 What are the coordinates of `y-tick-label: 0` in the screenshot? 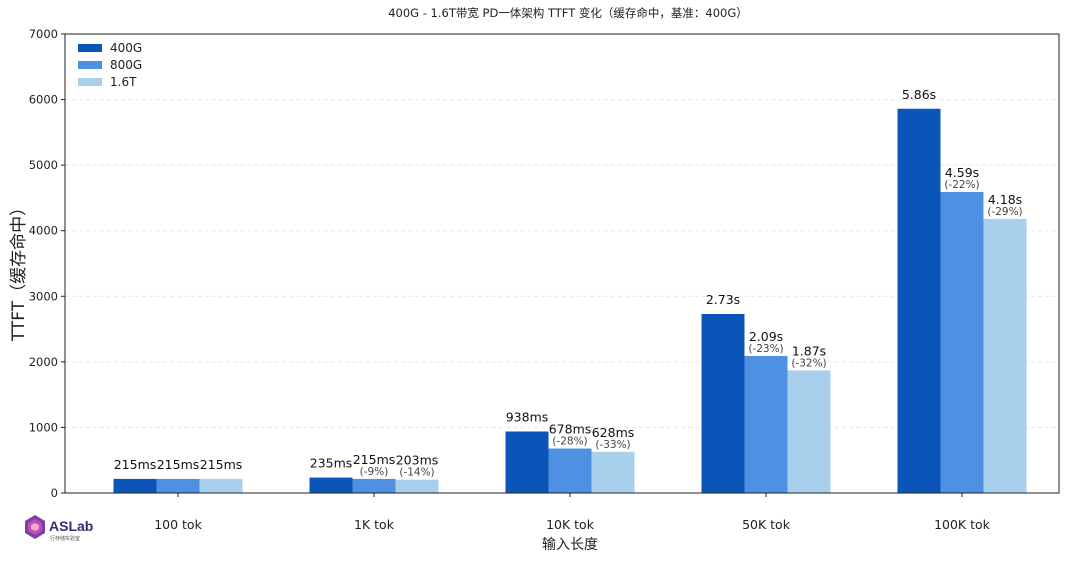 It's located at (54, 493).